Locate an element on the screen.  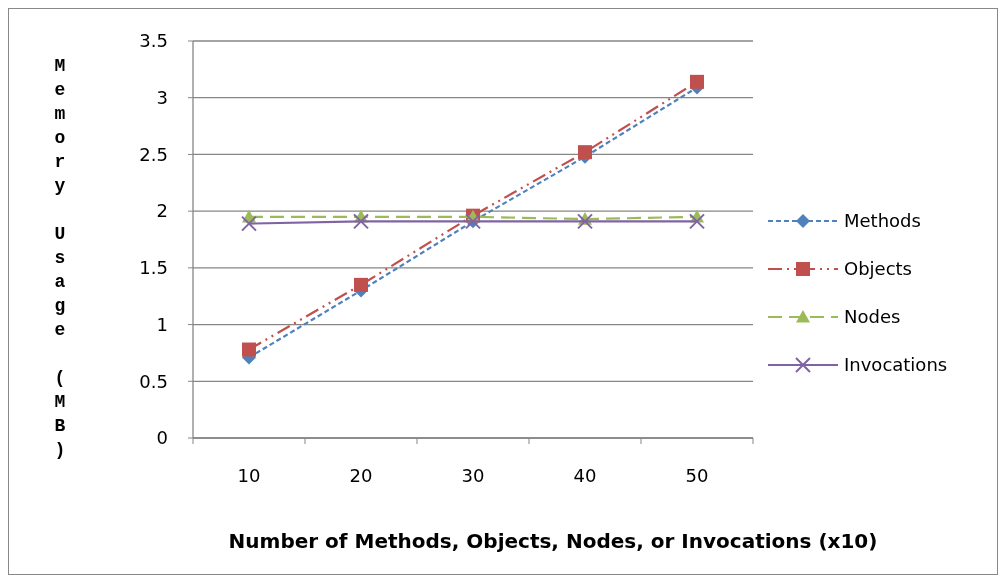
y-tick-label: 2 is located at coordinates (162, 211).